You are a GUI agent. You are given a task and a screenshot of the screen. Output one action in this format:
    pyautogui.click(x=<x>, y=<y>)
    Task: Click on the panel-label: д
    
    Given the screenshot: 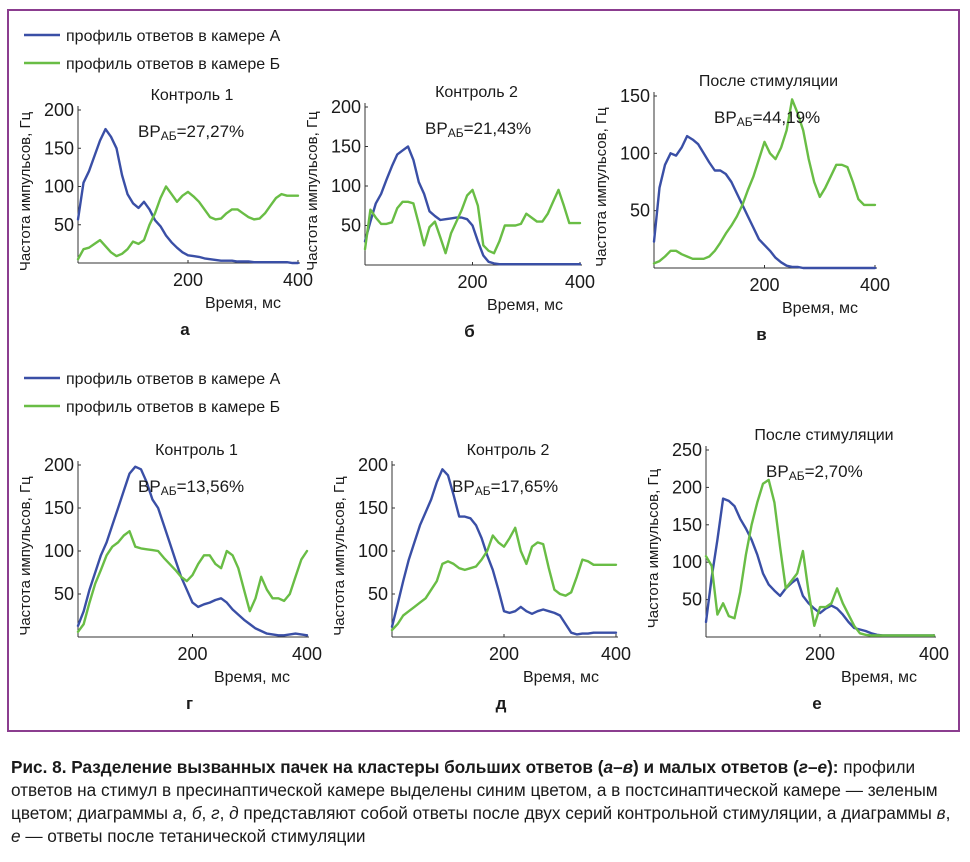 What is the action you would take?
    pyautogui.click(x=501, y=703)
    